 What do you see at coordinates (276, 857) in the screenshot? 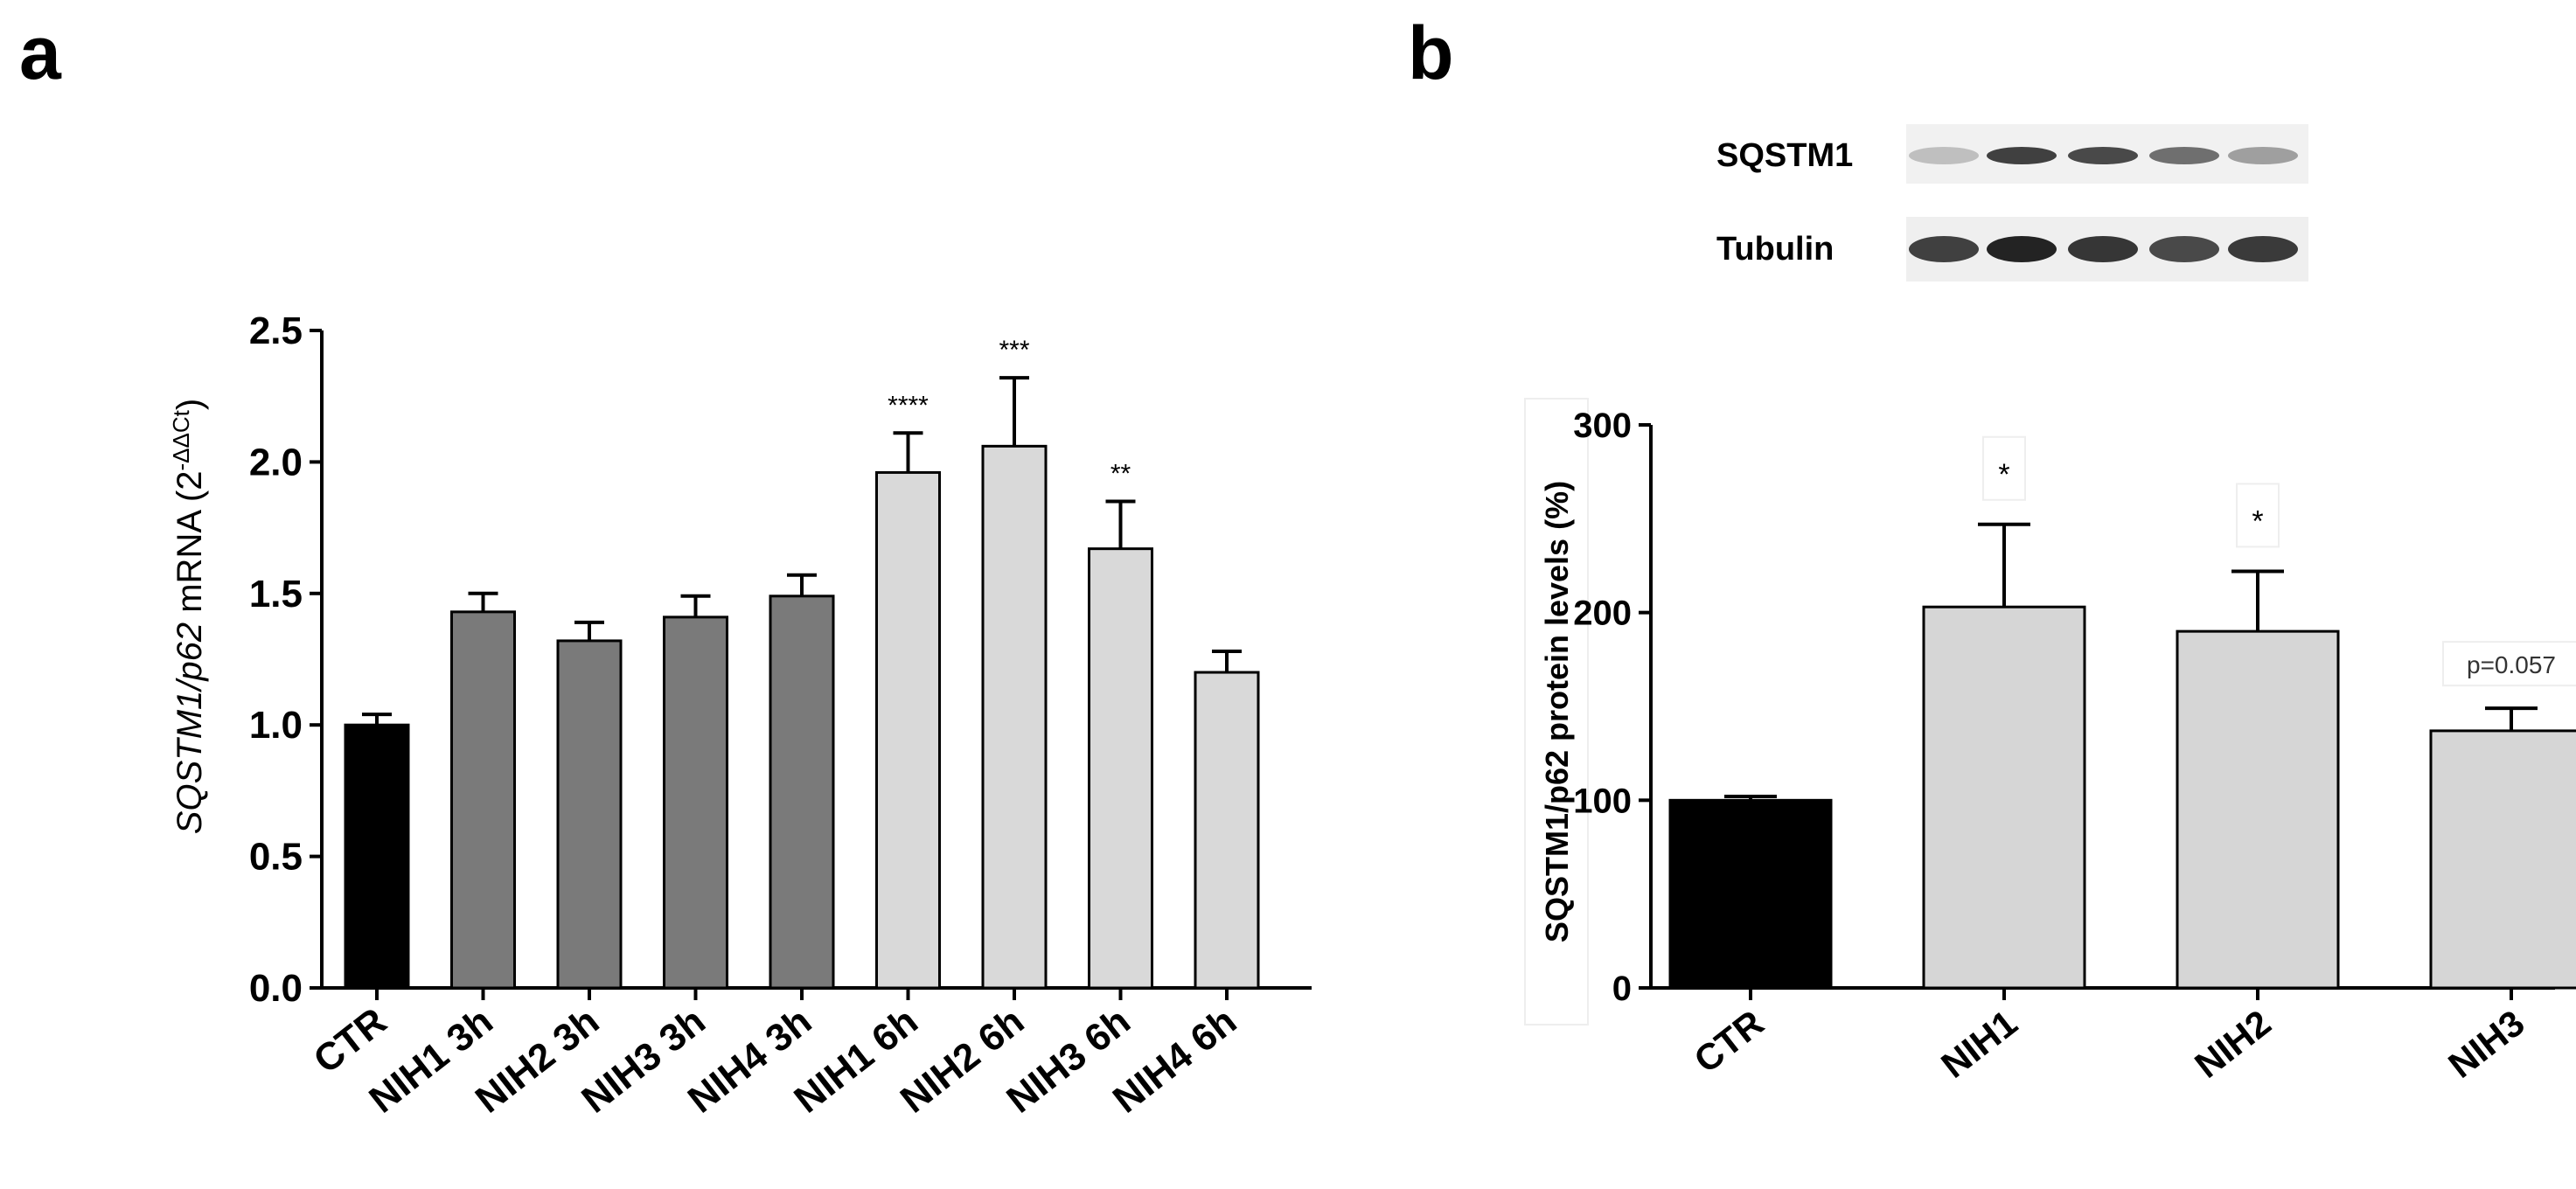
I see `chart-a-y-tick-label: 0.5` at bounding box center [276, 857].